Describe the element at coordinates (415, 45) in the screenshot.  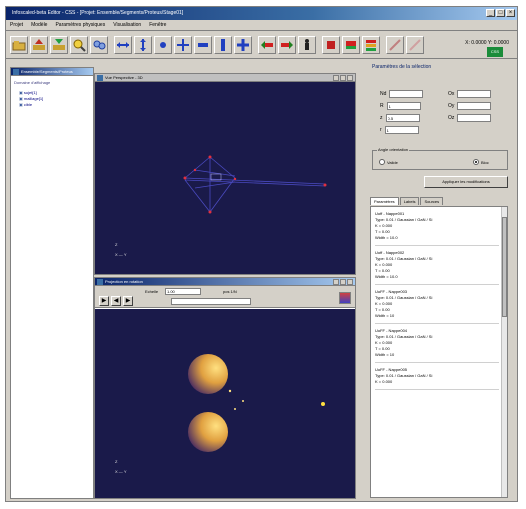
I see `brush-icon` at that location.